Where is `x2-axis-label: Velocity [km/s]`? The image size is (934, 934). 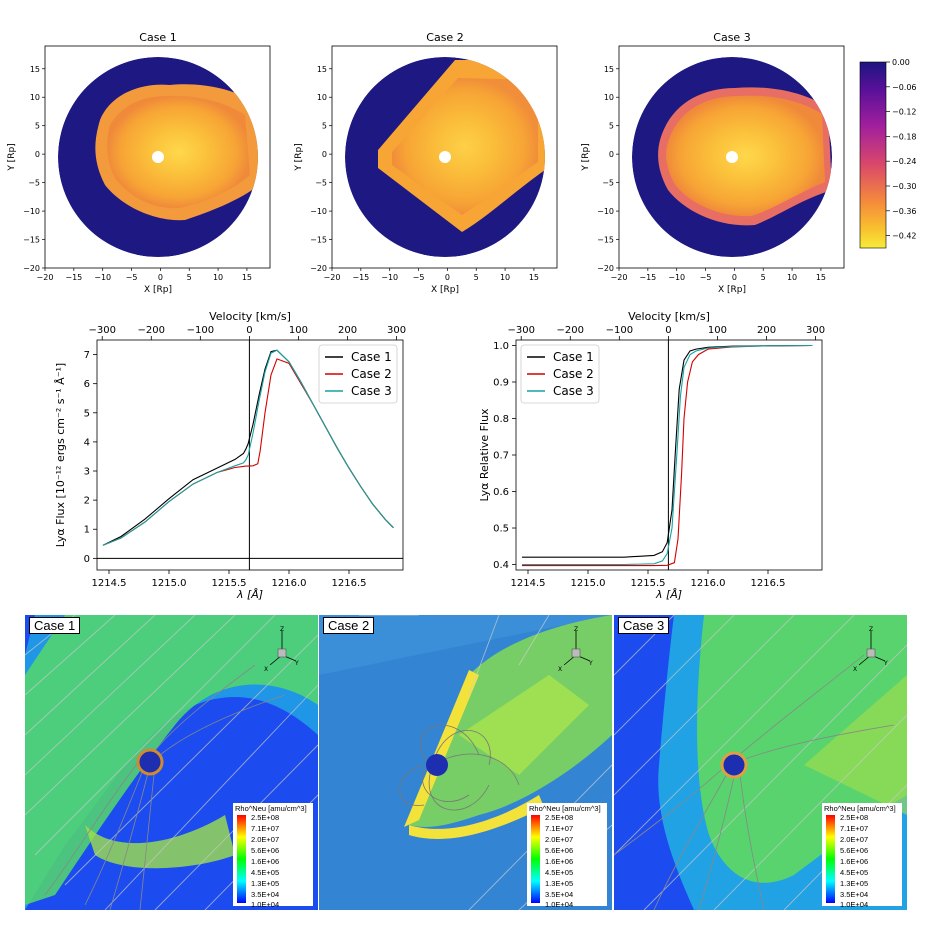 x2-axis-label: Velocity [km/s] is located at coordinates (669, 316).